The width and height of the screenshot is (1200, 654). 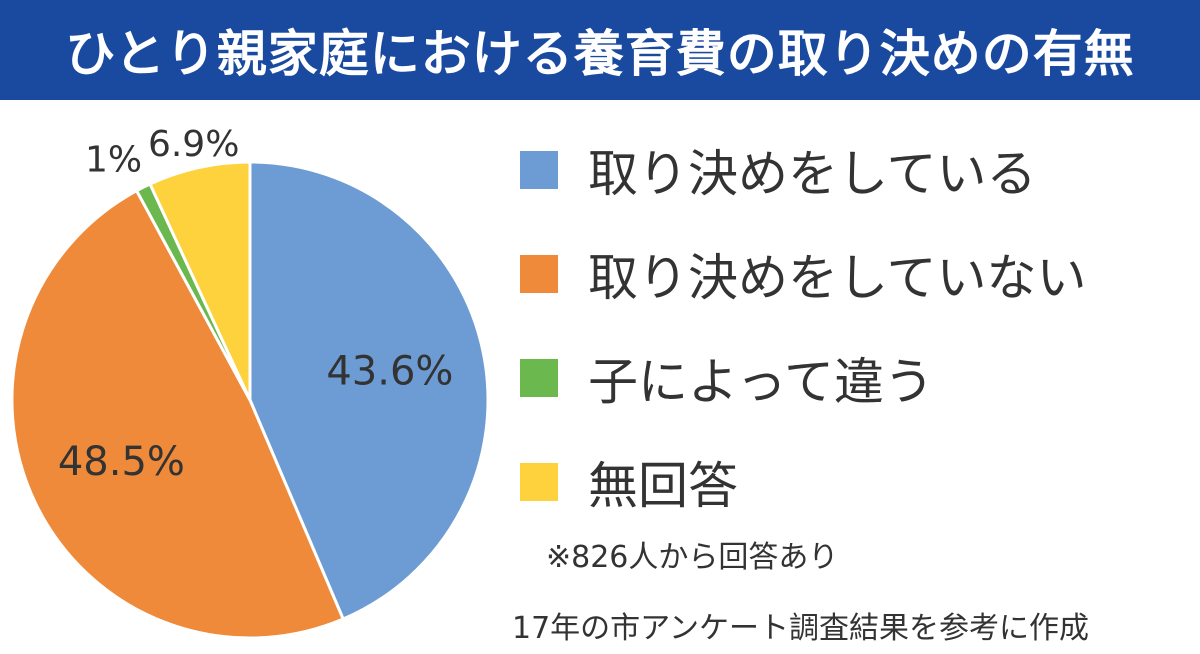 What do you see at coordinates (600, 54) in the screenshot?
I see `chart-title: ひとり親家庭における養育費の取り決めの有無` at bounding box center [600, 54].